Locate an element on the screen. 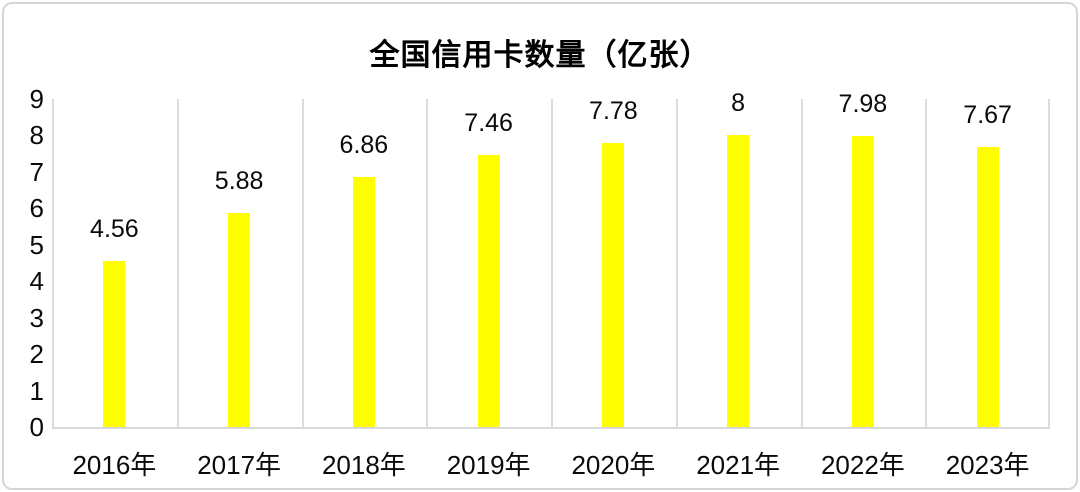  y-axis-tick-label: 2 is located at coordinates (36, 354).